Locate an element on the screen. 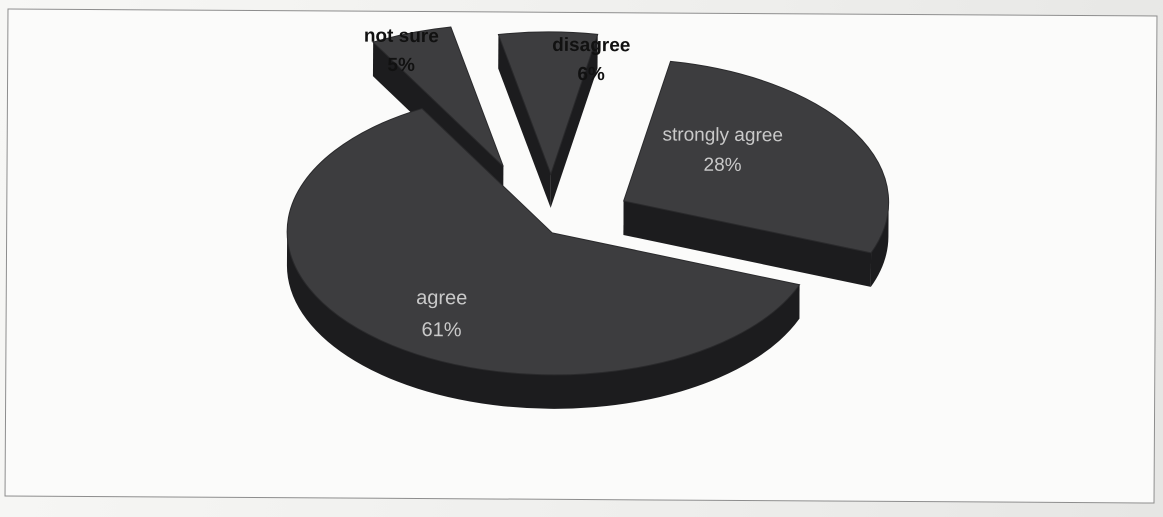 Image resolution: width=1163 pixels, height=517 pixels. slice-value-strongly-agree: 28% is located at coordinates (722, 165).